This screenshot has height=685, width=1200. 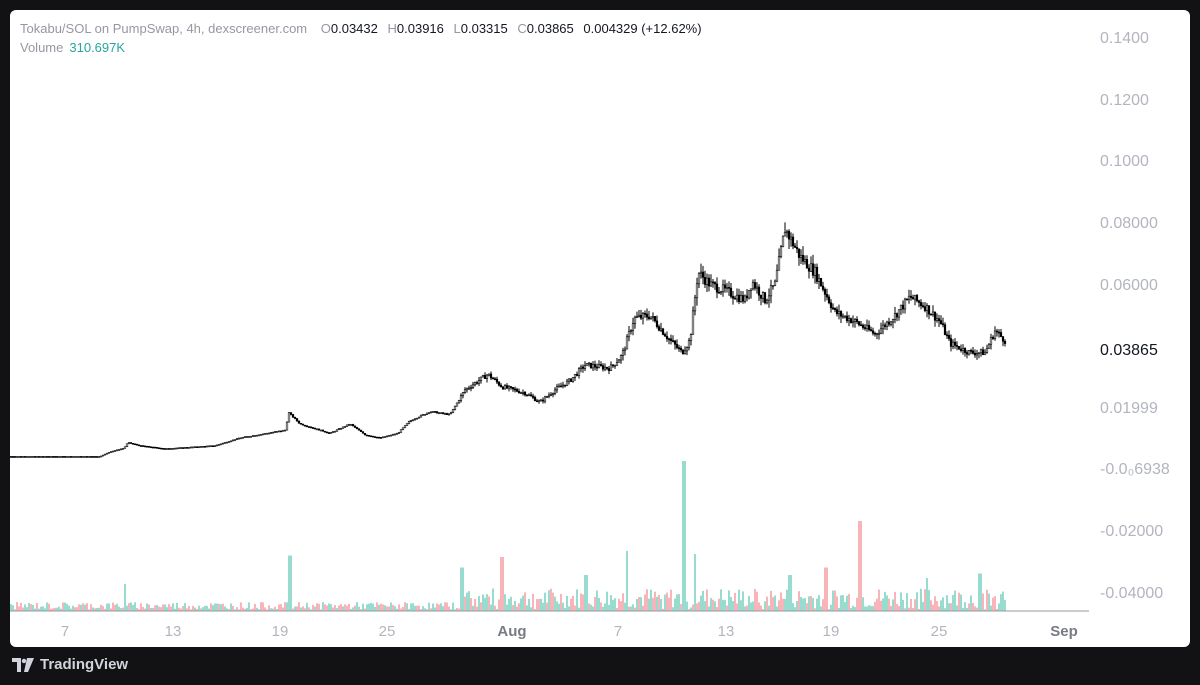 I want to click on change-value: 0.004329 (+12.62%), so click(x=642, y=28).